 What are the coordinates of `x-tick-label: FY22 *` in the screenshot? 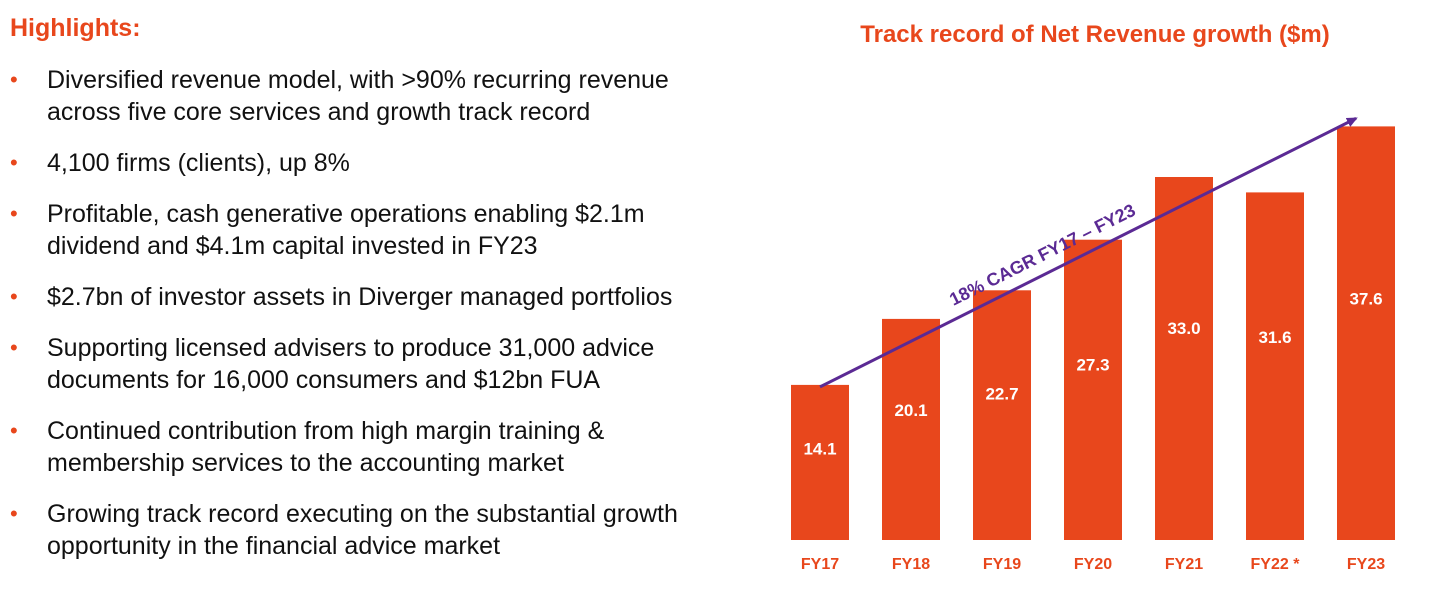 It's located at (1276, 564).